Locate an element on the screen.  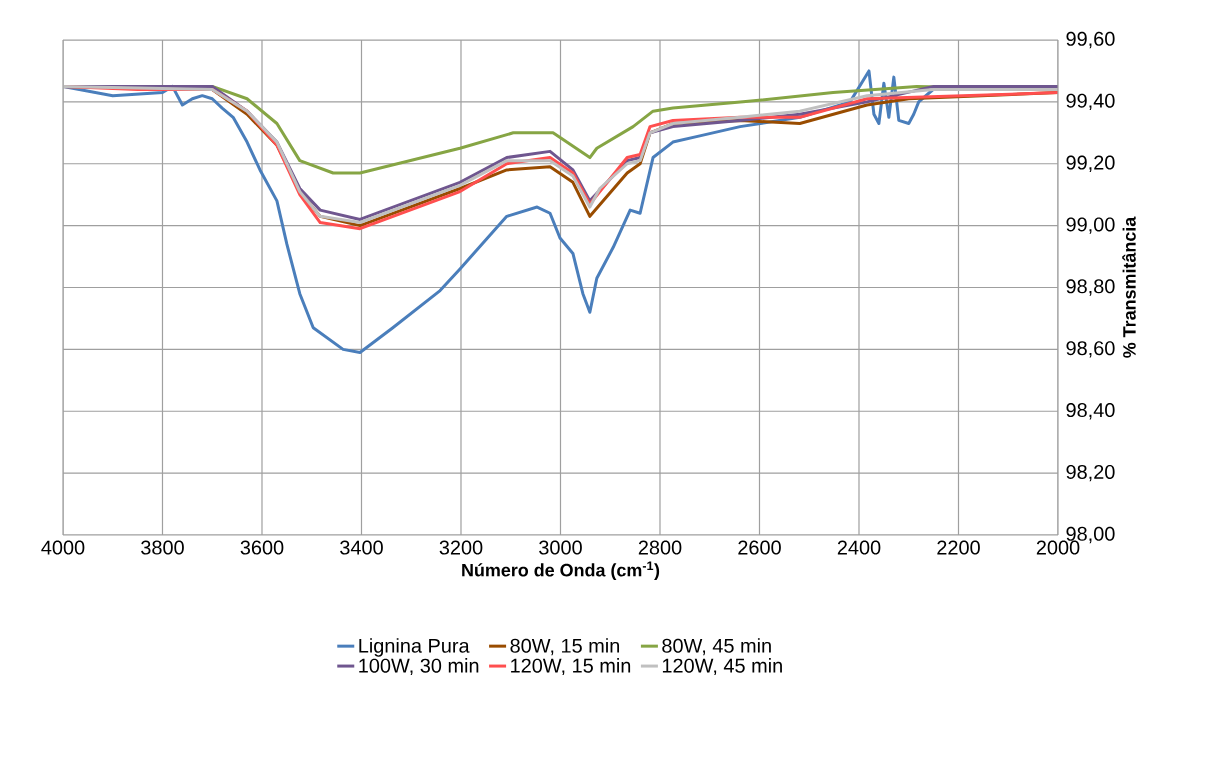
x-tick-label: 3800 is located at coordinates (162, 547).